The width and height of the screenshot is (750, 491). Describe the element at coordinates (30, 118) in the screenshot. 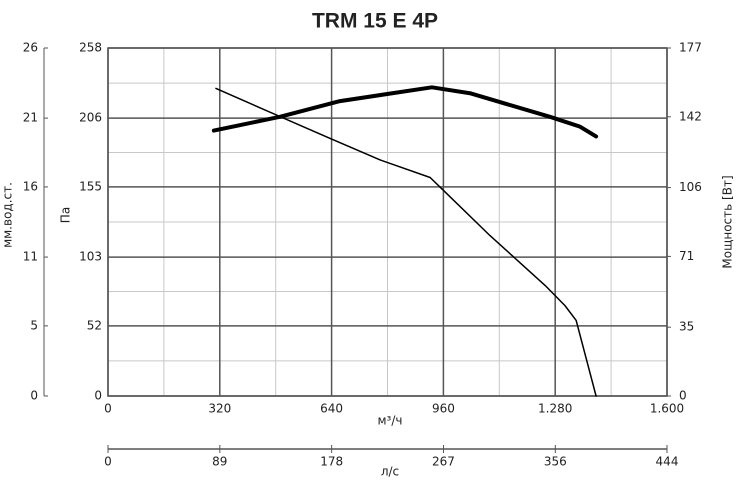

I see `y3-tick-label: 21` at that location.